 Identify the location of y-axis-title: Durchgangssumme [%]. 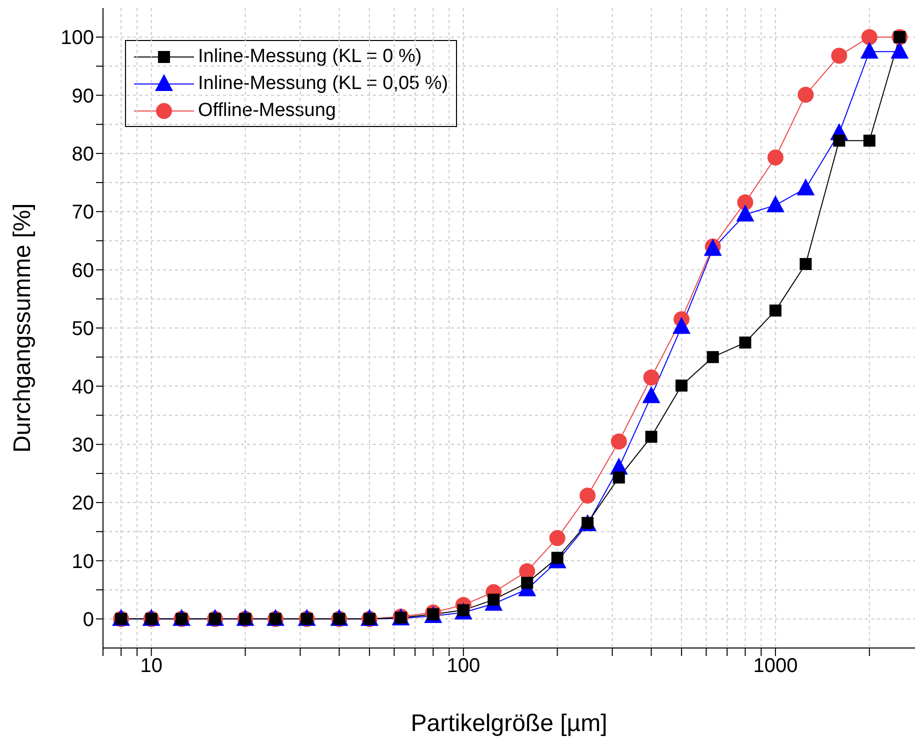
(22, 328).